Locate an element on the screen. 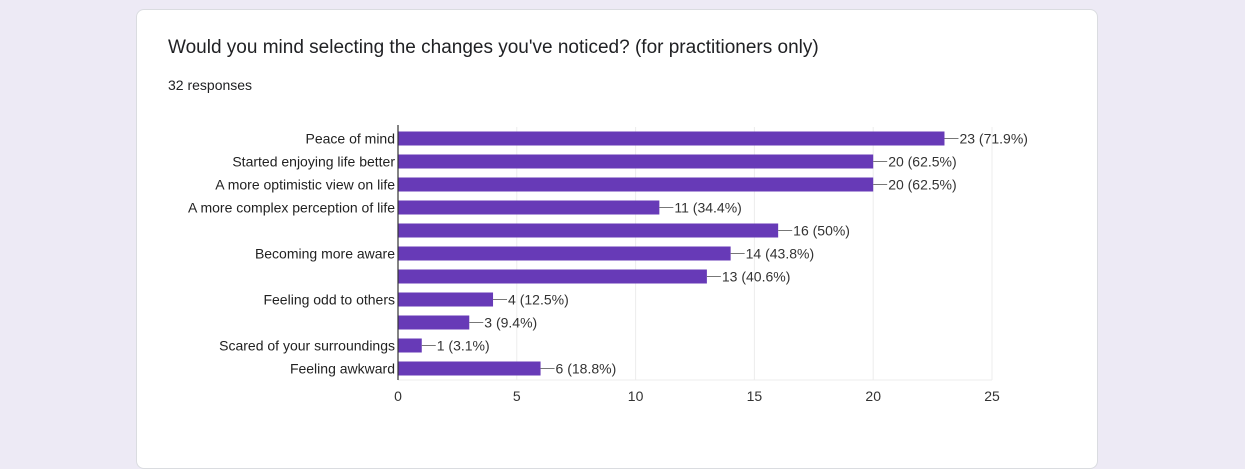  value-label: 23 (71.9%) is located at coordinates (993, 139).